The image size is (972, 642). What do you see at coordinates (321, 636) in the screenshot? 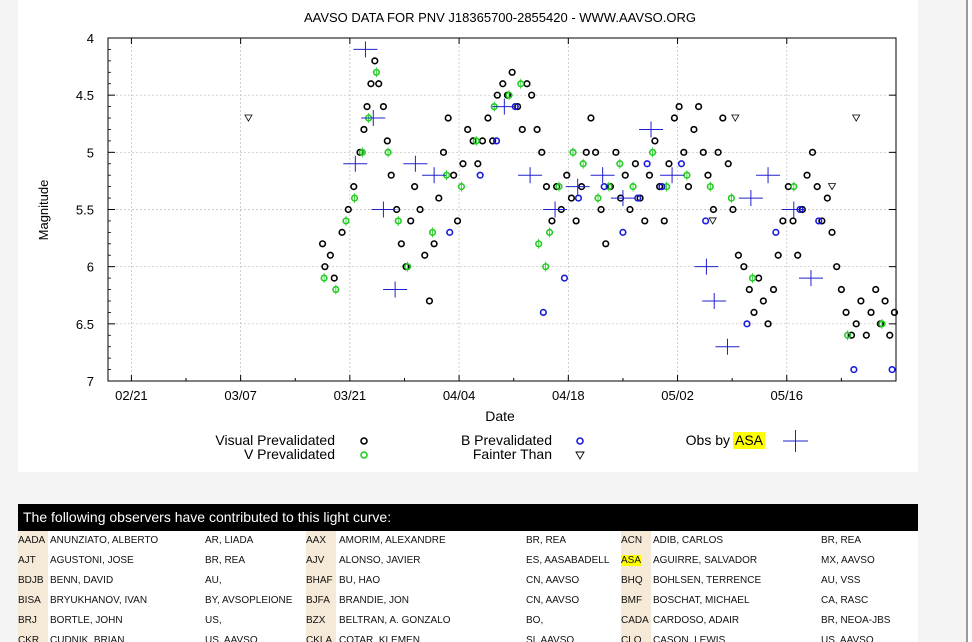
I see `observer-code: CKLA` at bounding box center [321, 636].